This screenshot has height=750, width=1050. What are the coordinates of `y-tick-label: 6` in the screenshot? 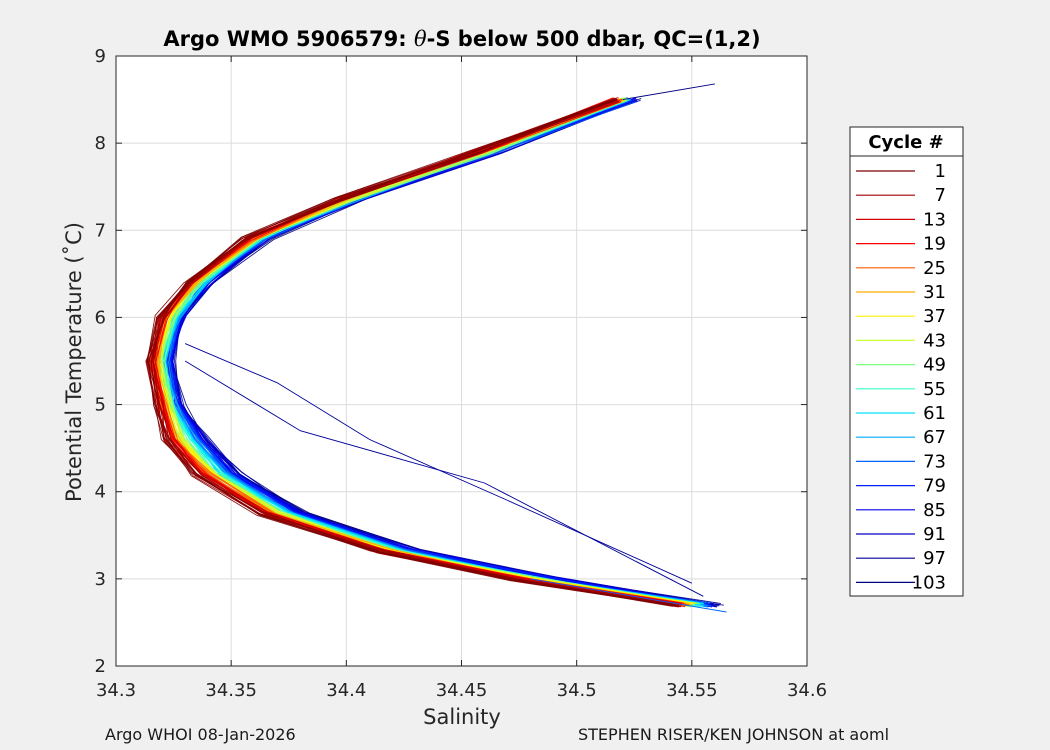 It's located at (100, 317).